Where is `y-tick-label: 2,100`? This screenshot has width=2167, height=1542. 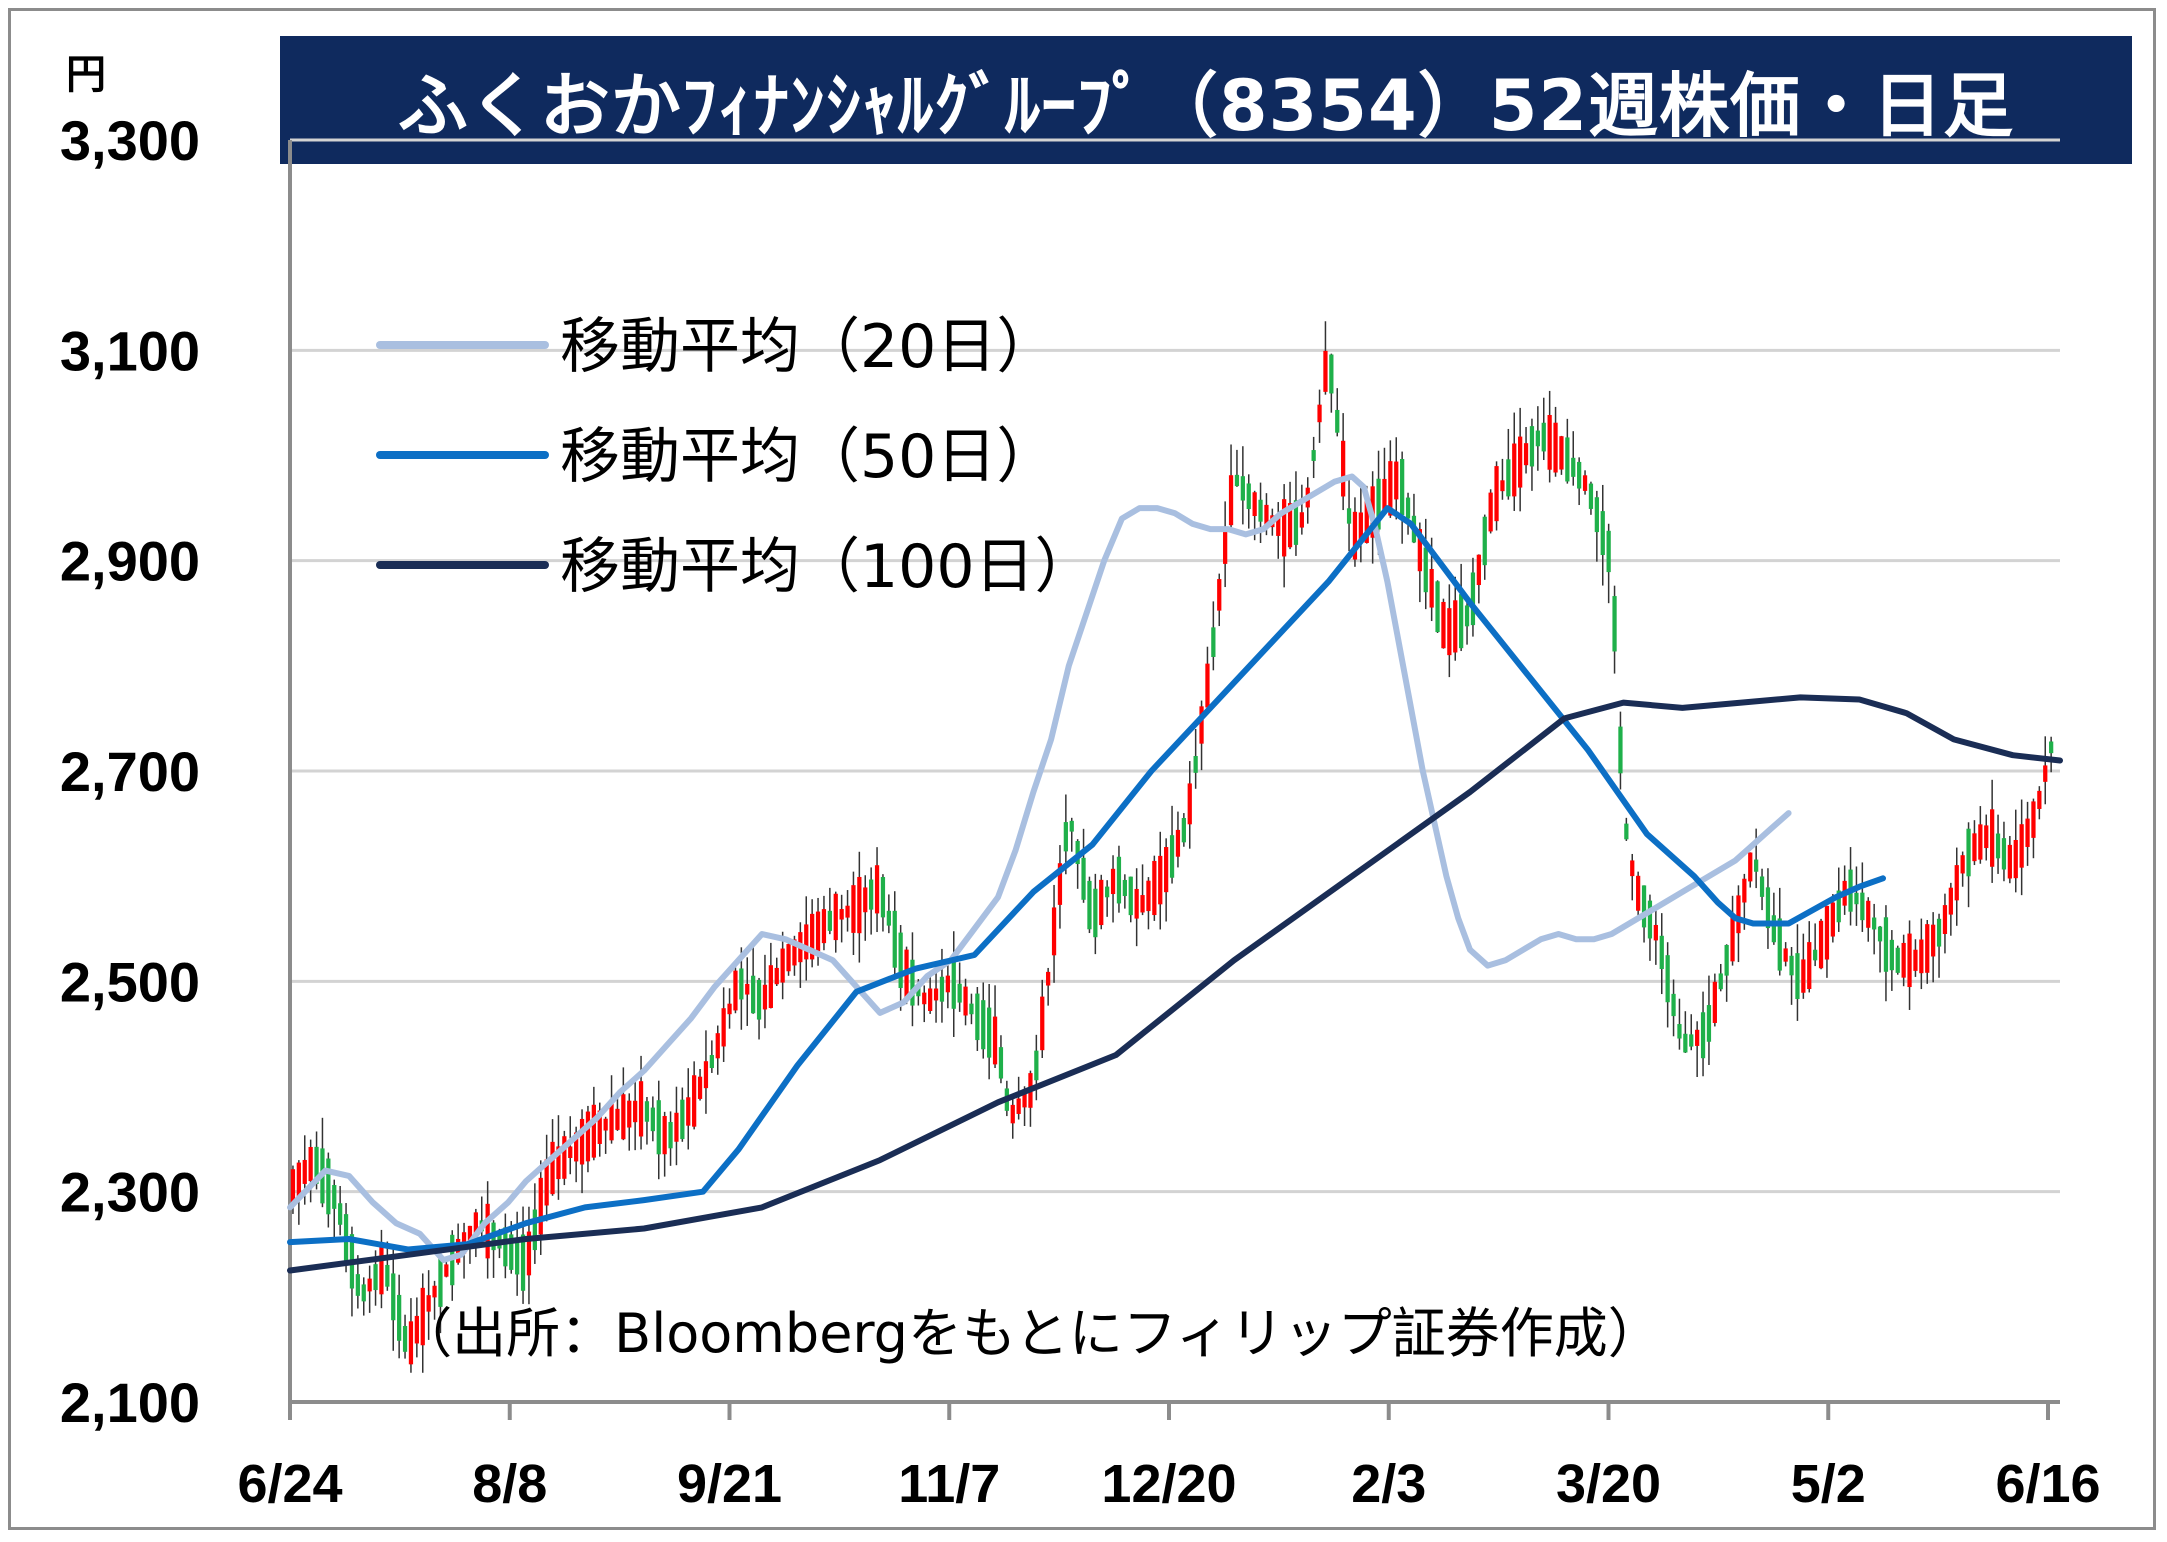 y-tick-label: 2,100 is located at coordinates (130, 1402).